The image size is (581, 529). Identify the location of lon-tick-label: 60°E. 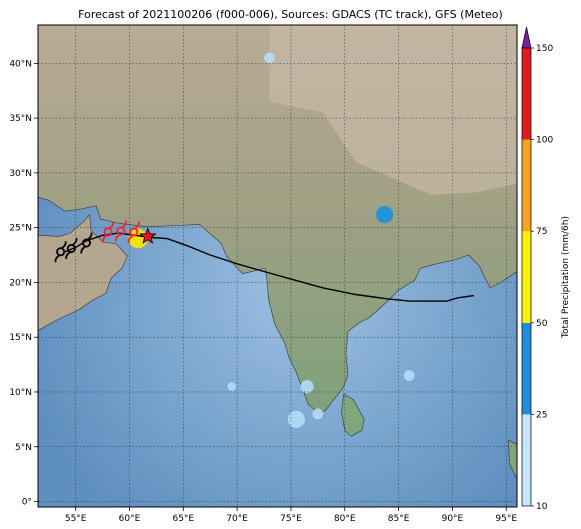
(130, 519).